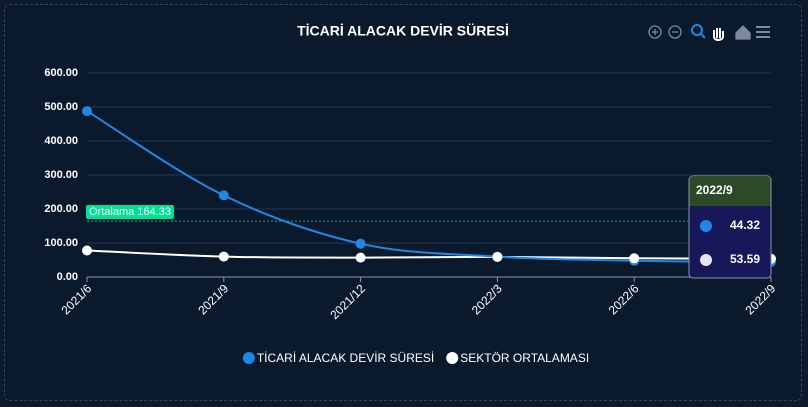 This screenshot has width=808, height=407. Describe the element at coordinates (718, 34) in the screenshot. I see `pan` at that location.